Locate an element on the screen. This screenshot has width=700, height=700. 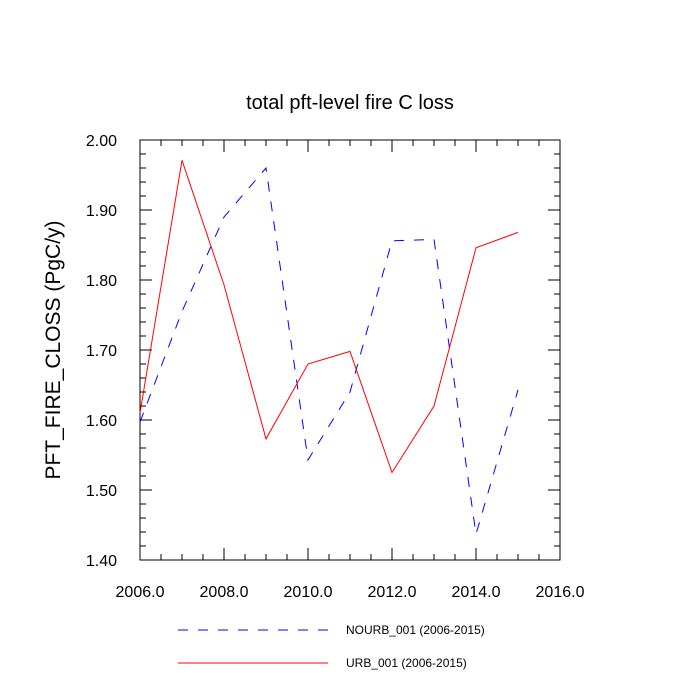
y-axis-label: PFT_FIRE_CLOSS (PgC/y) is located at coordinates (53, 349).